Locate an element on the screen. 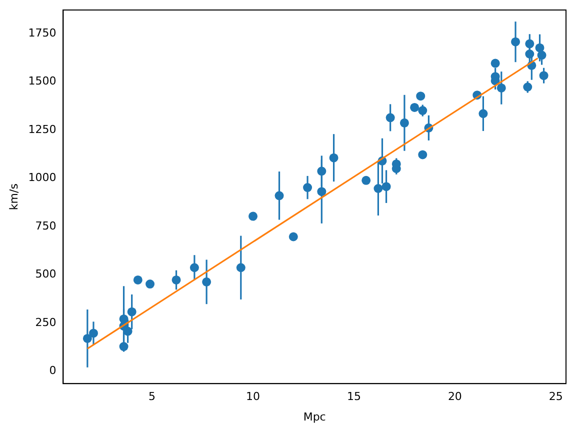 The height and width of the screenshot is (432, 580). x-tick-label: 15 is located at coordinates (353, 397).